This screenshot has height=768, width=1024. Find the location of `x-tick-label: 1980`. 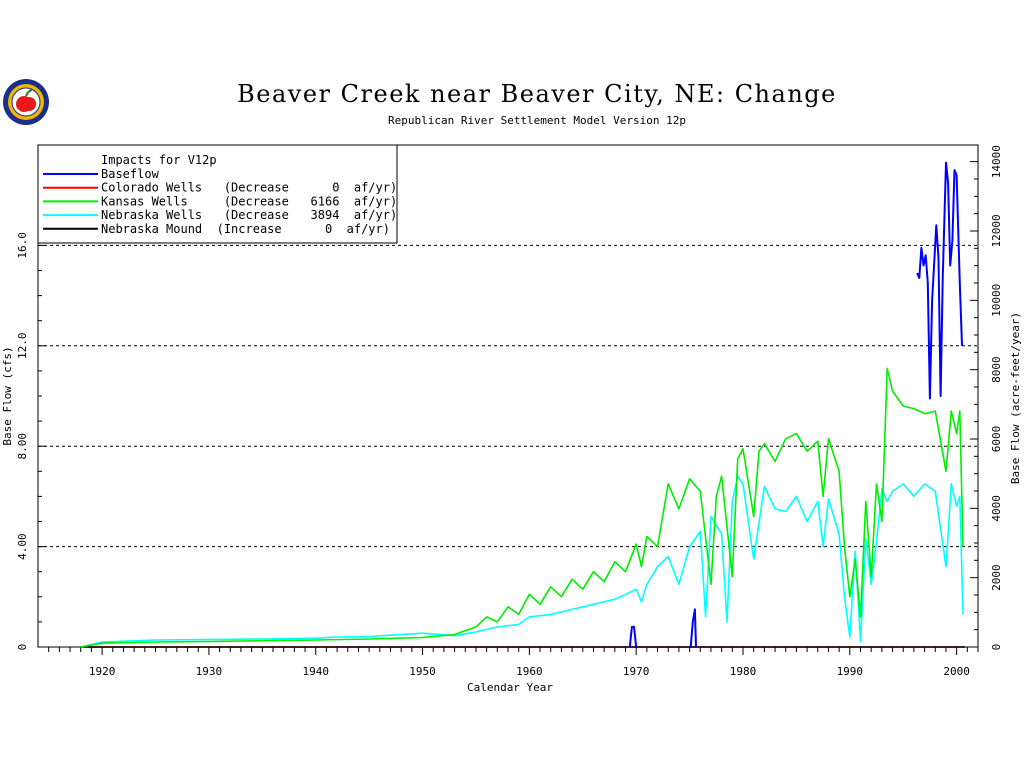

x-tick-label: 1980 is located at coordinates (743, 671).